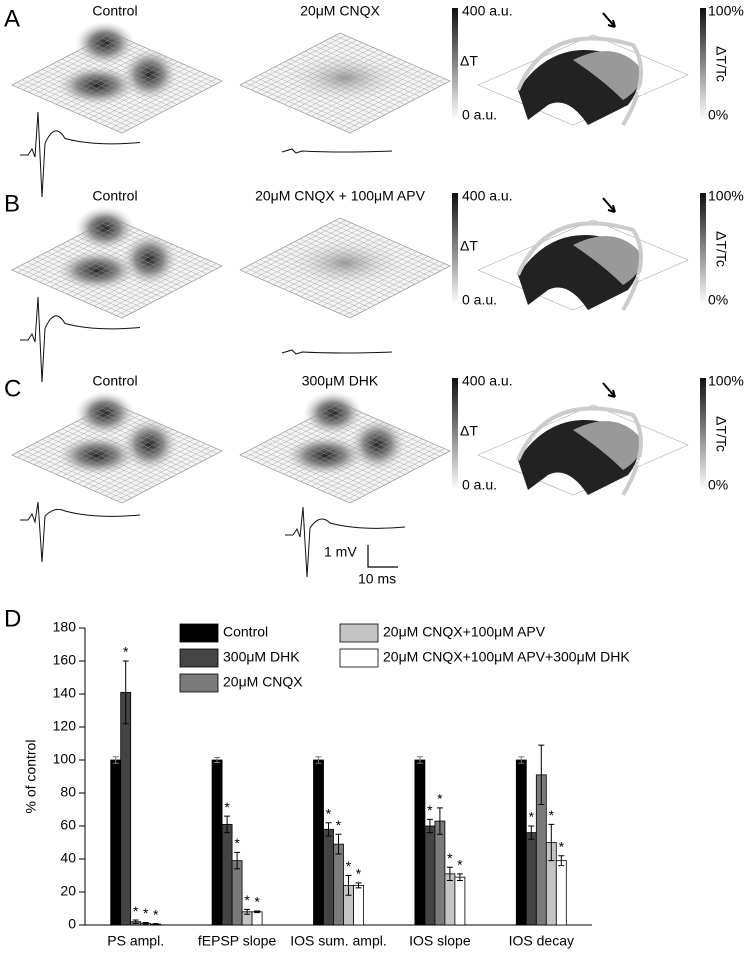  I want to click on map-arrow, so click(609, 390).